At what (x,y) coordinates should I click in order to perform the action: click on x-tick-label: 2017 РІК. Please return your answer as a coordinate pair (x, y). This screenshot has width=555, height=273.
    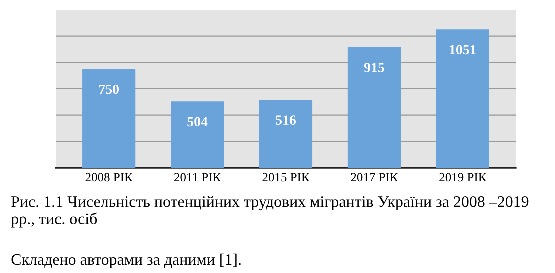
    Looking at the image, I should click on (374, 177).